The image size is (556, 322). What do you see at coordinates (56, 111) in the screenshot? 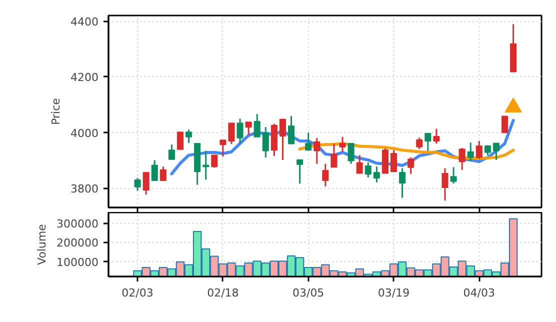
I see `y-axis-title: Price` at bounding box center [56, 111].